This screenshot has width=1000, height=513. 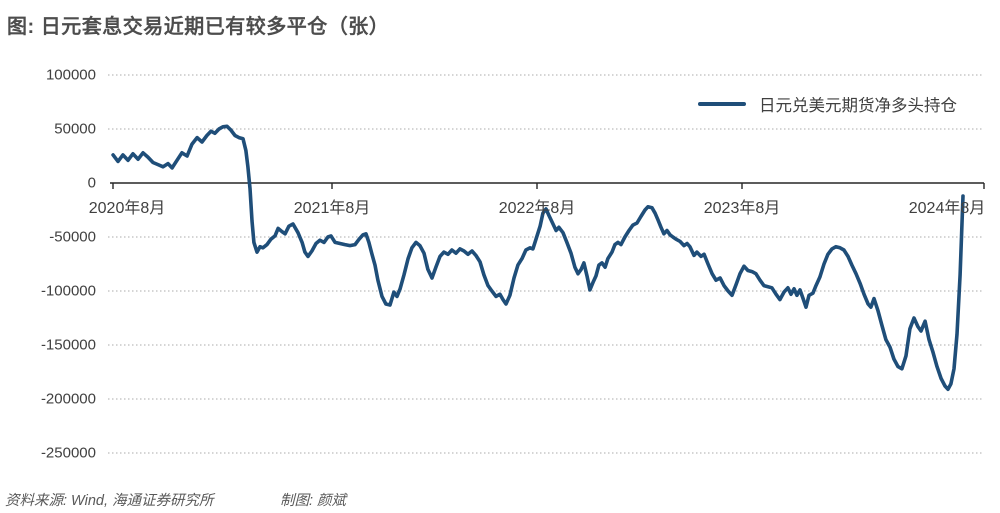 What do you see at coordinates (742, 208) in the screenshot?
I see `x-tick-label: 2023年8月` at bounding box center [742, 208].